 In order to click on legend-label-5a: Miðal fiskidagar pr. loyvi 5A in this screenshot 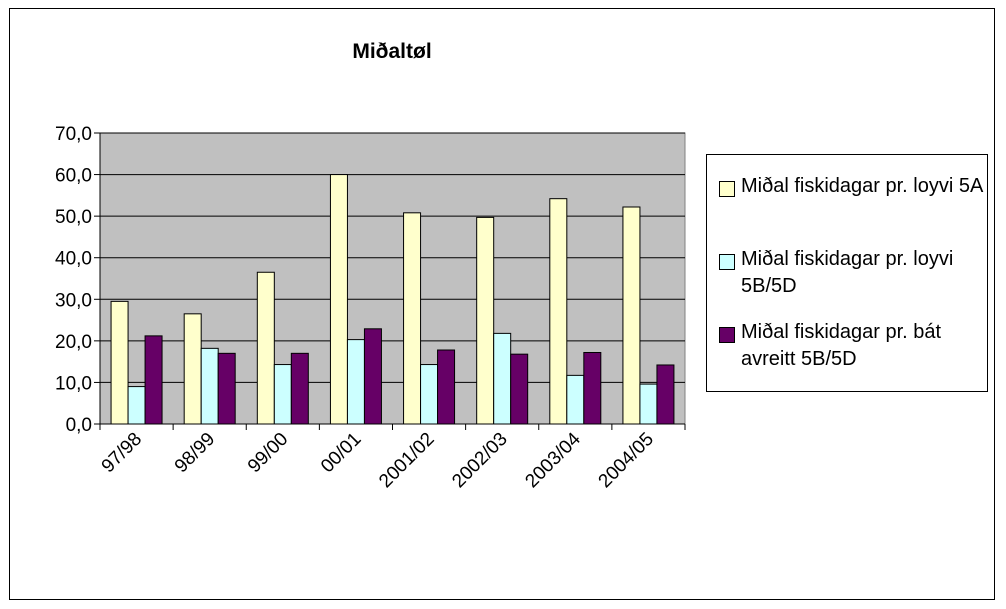, I will do `click(862, 186)`.